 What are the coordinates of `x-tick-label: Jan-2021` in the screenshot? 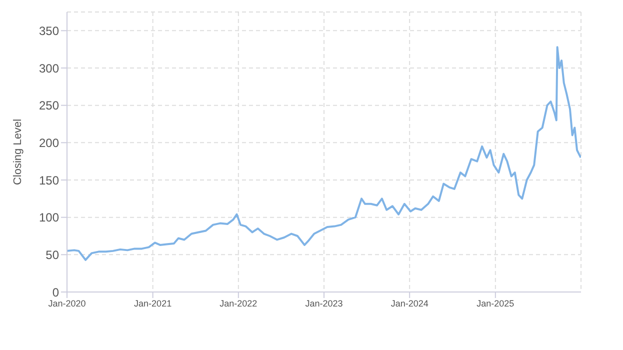 It's located at (153, 303).